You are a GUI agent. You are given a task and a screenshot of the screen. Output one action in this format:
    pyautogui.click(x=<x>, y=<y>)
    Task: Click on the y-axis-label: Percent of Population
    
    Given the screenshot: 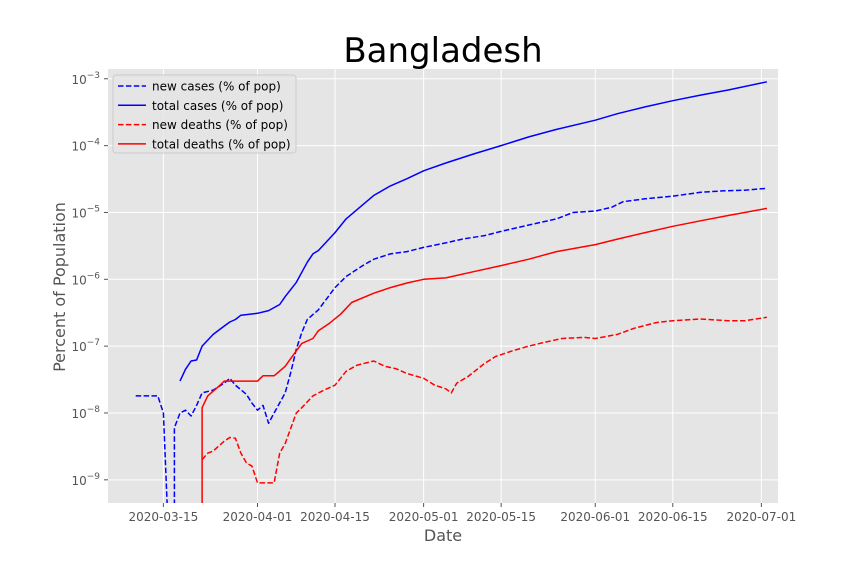 What is the action you would take?
    pyautogui.click(x=59, y=287)
    